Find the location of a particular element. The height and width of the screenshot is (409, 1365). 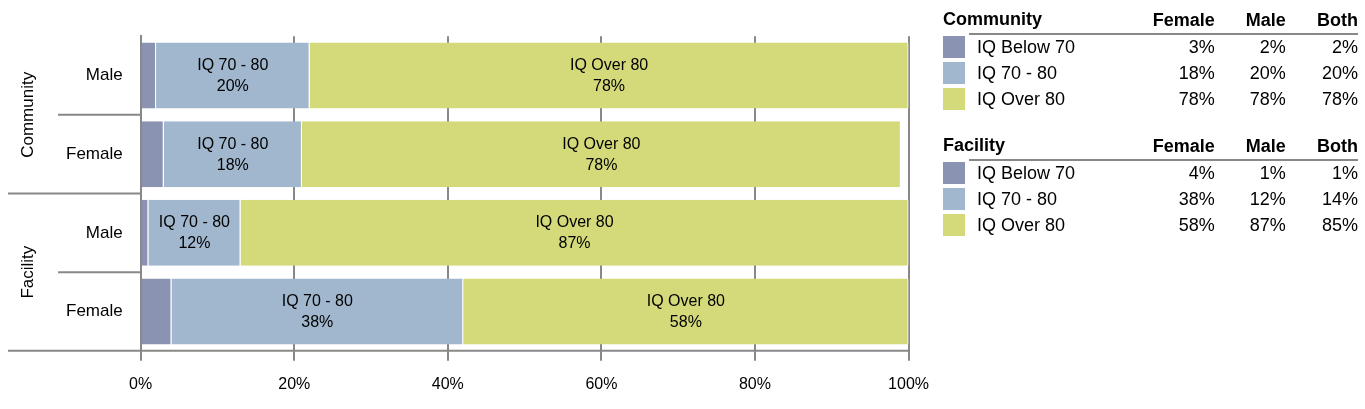

data-label: 3% is located at coordinates (1164, 47).